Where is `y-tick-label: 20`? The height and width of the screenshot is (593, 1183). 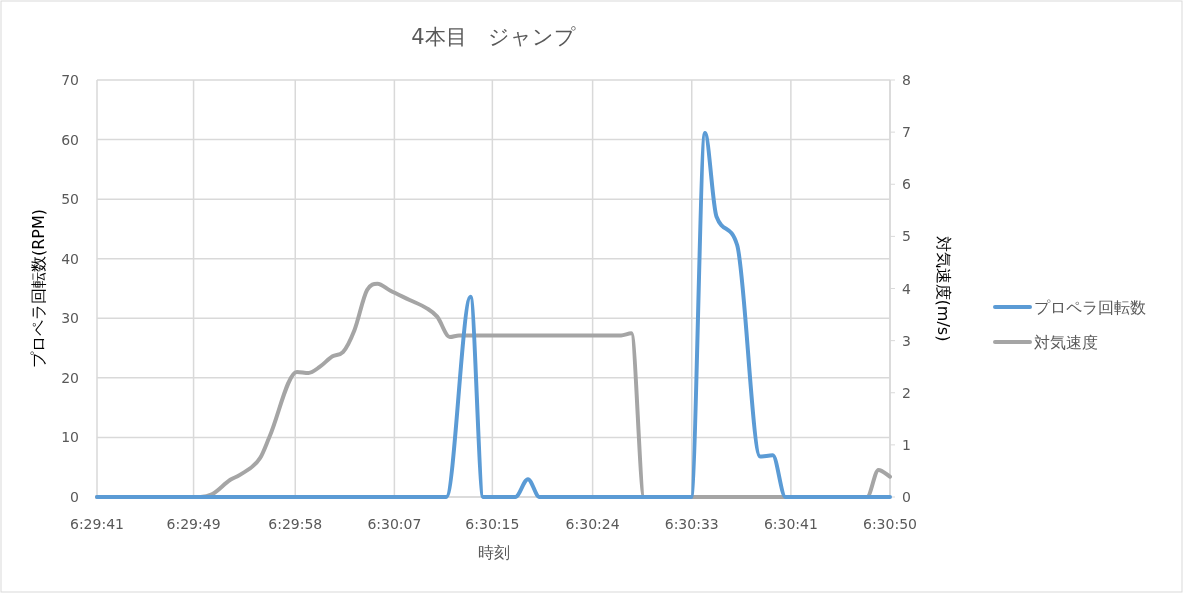
y-tick-label: 20 is located at coordinates (70, 377).